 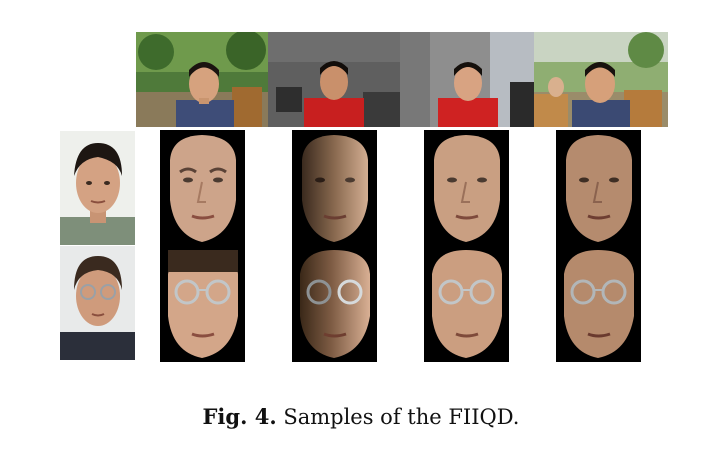 What do you see at coordinates (398, 417) in the screenshot?
I see `caption-text: Samples of the FIIQD.` at bounding box center [398, 417].